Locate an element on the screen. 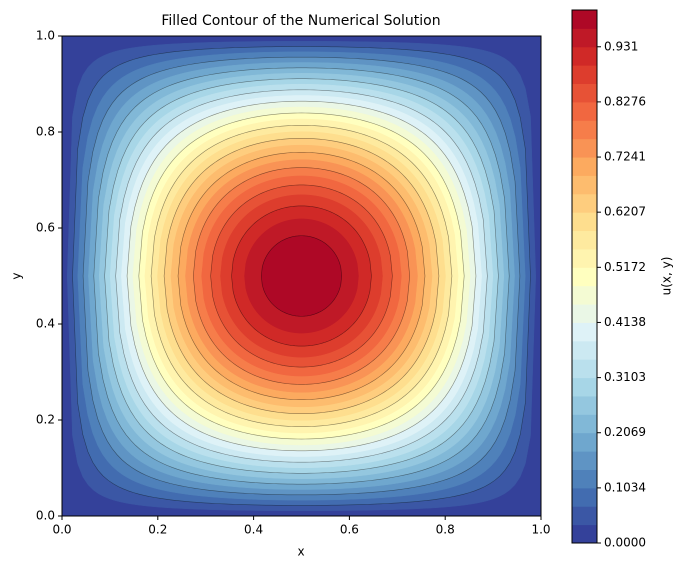 The height and width of the screenshot is (569, 684). contour-line is located at coordinates (301, 276).